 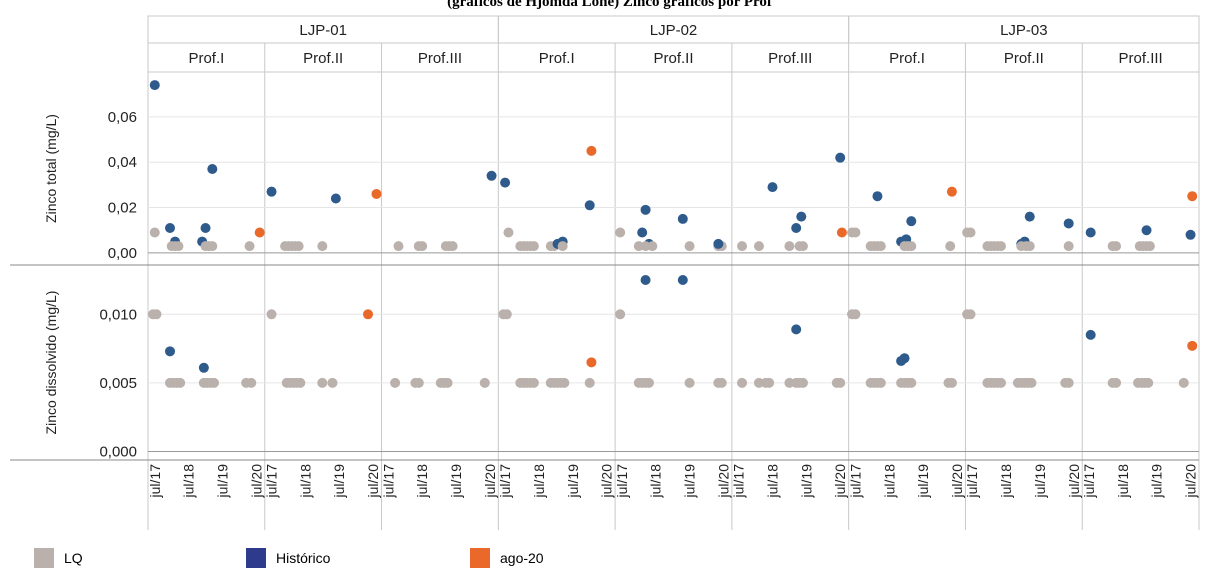 What do you see at coordinates (122, 253) in the screenshot?
I see `y-tick-label: 0,00` at bounding box center [122, 253].